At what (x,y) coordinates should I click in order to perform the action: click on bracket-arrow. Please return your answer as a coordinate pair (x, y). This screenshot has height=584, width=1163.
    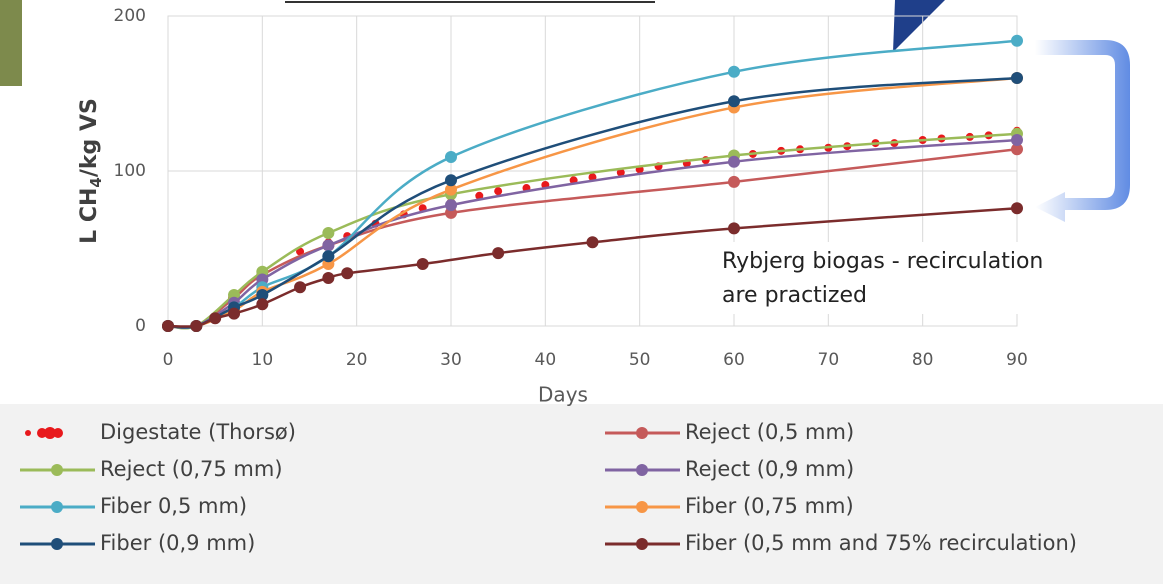
    Looking at the image, I should click on (1082, 131).